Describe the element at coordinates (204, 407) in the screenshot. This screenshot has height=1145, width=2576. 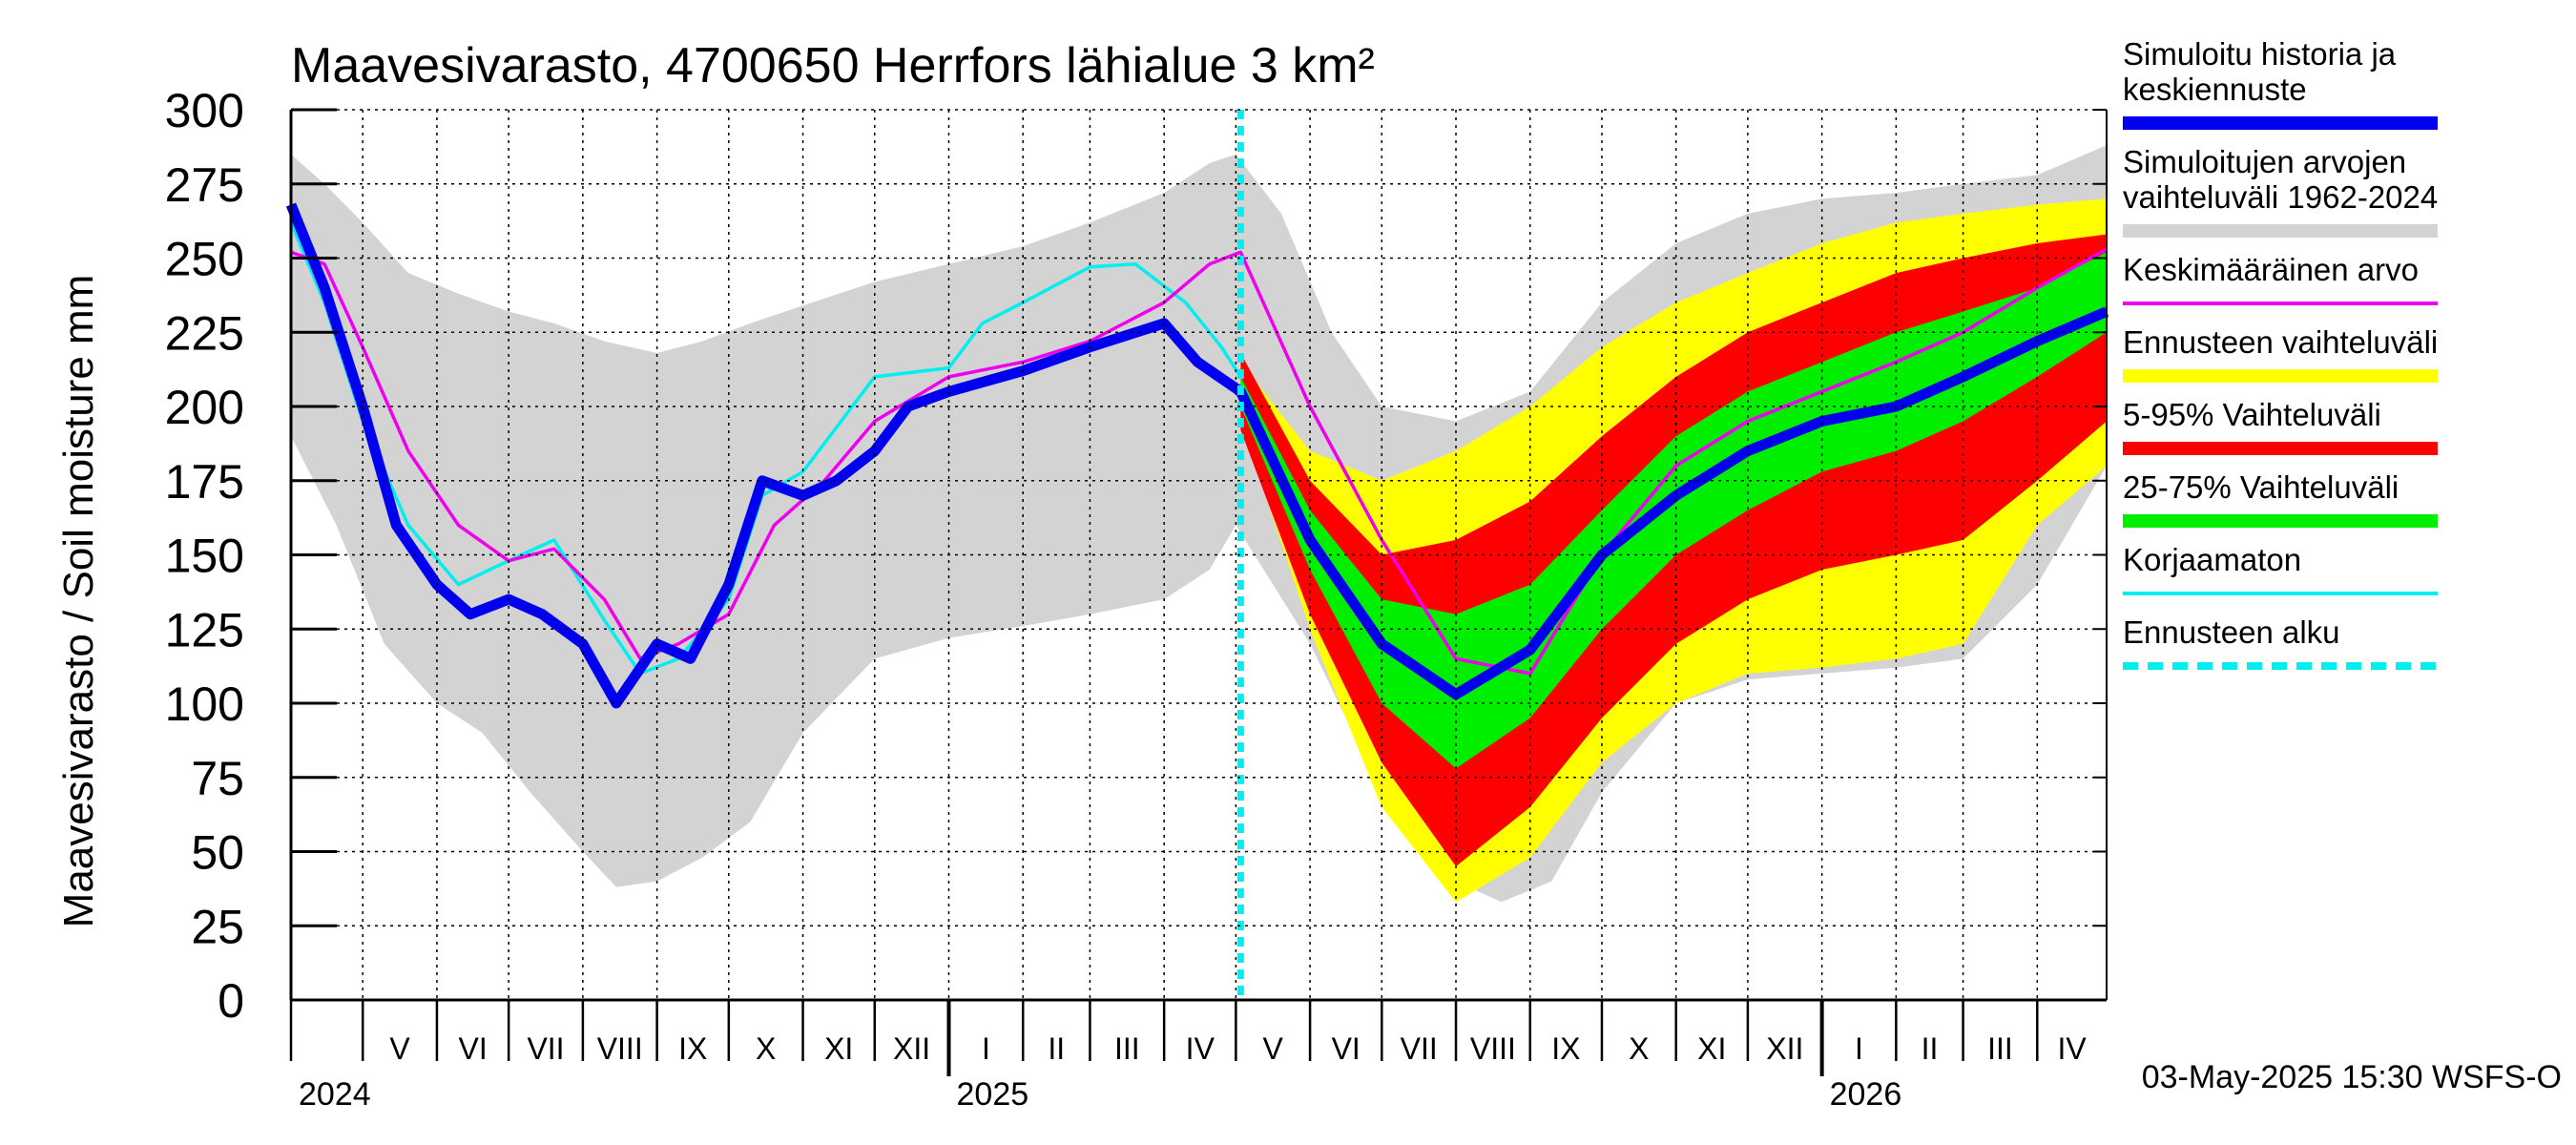
I see `y-tick-label: 200` at that location.